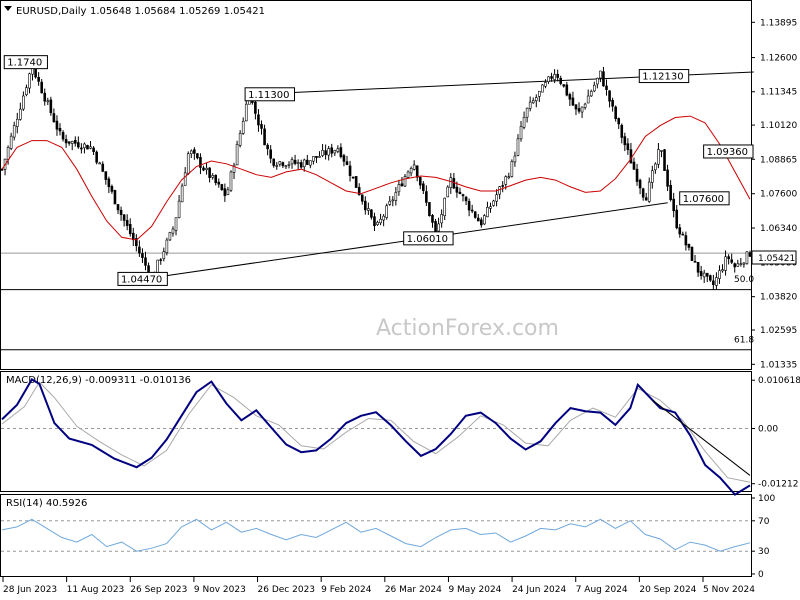  Describe the element at coordinates (98, 380) in the screenshot. I see `macd-panel-title: MACD(12,26,9) -0.009311 -0.010136` at that location.